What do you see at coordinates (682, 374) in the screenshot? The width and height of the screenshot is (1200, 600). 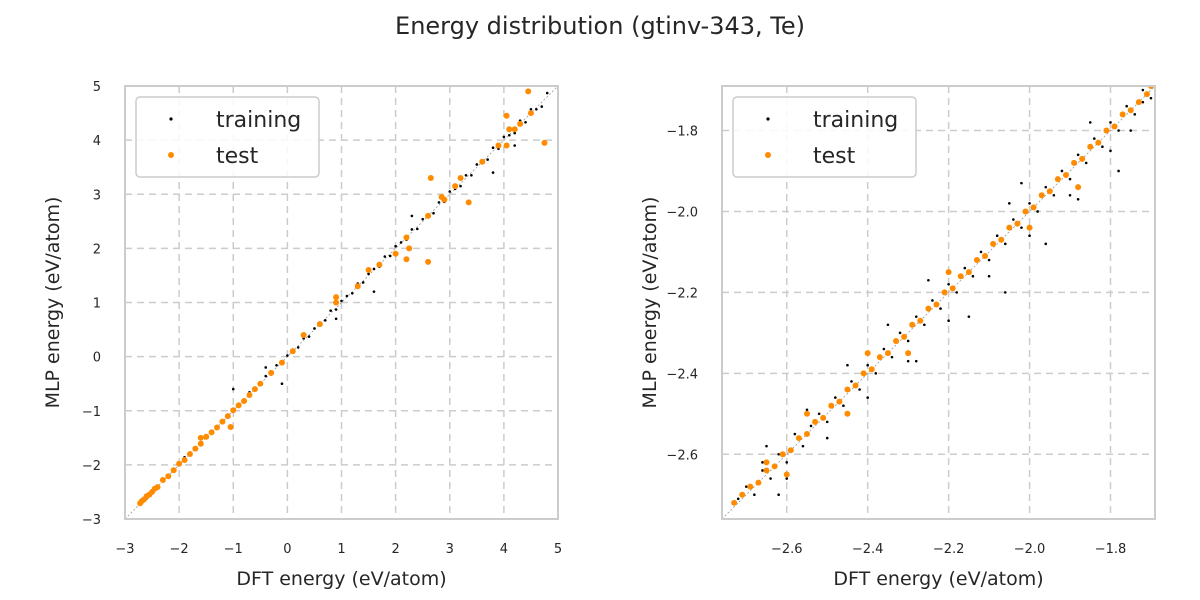 I see `y-tick-label: −2.4` at bounding box center [682, 374].